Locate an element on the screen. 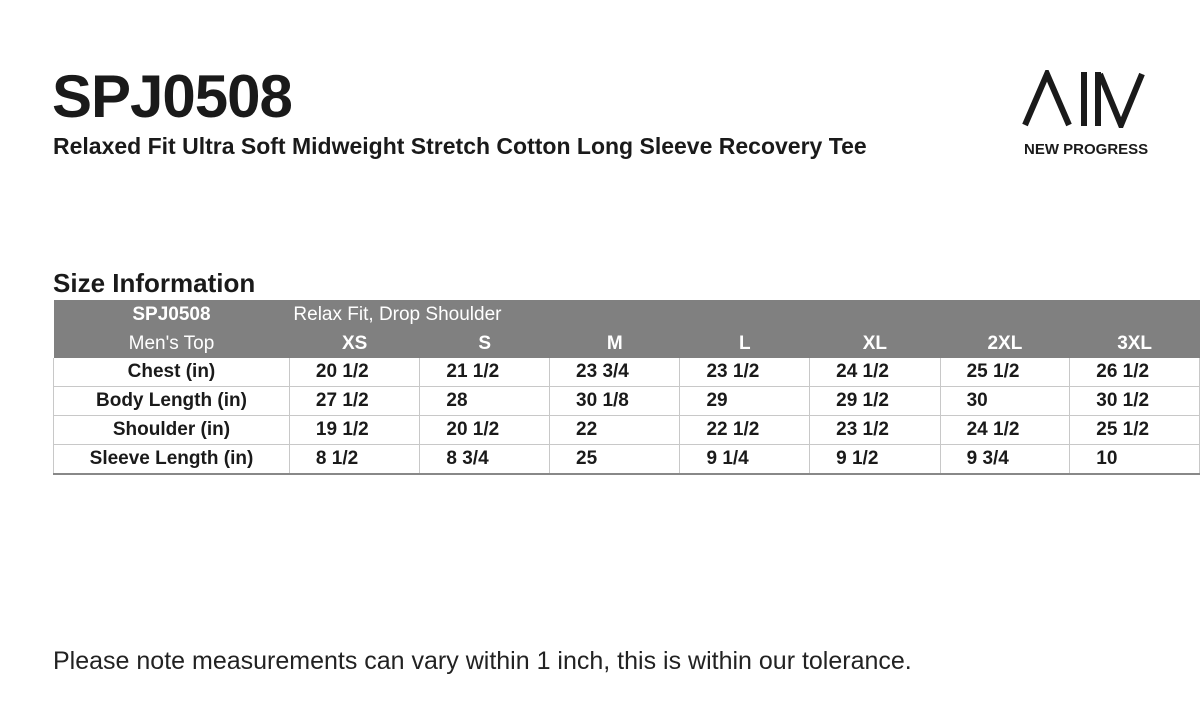 This screenshot has width=1200, height=716. cell: 8 3/4 is located at coordinates (485, 459).